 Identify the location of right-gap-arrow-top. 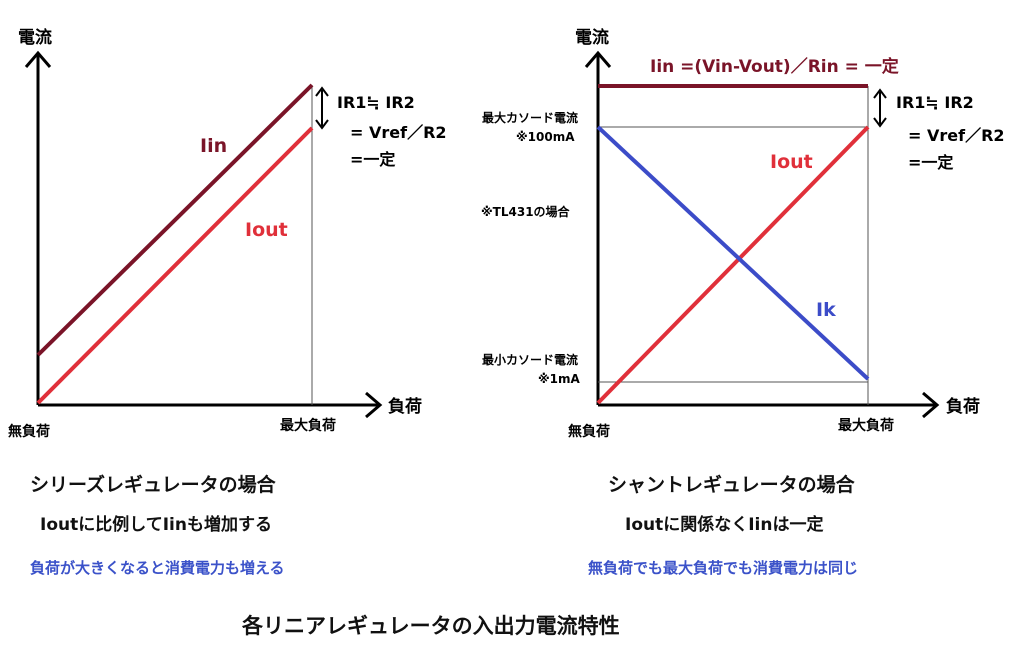
(880, 93).